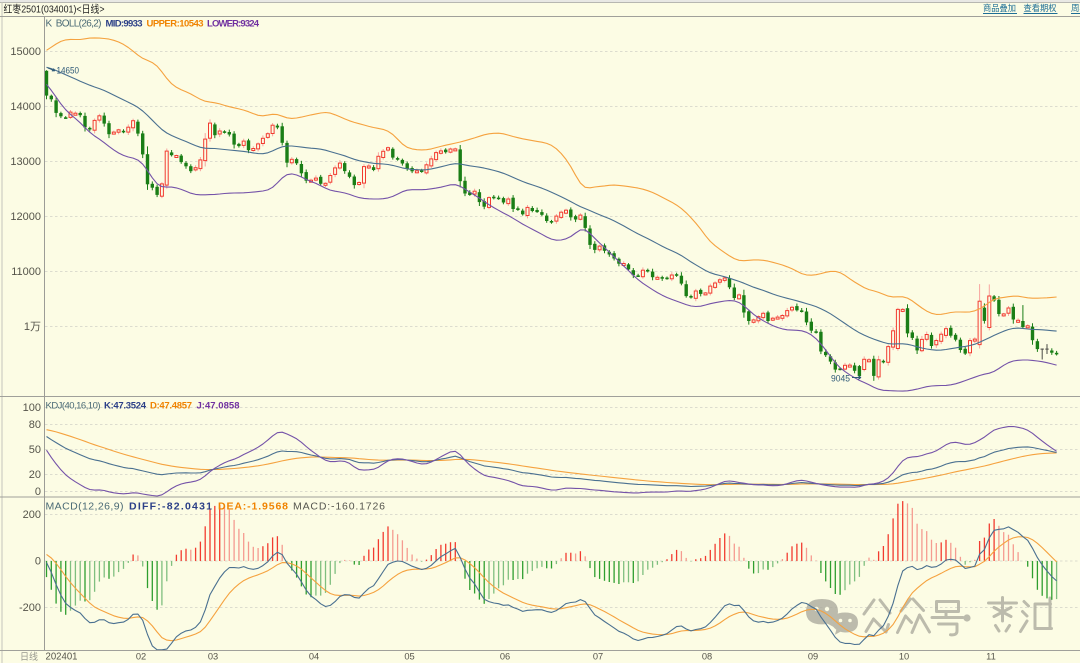  I want to click on svg-text: 100, so click(32, 408).